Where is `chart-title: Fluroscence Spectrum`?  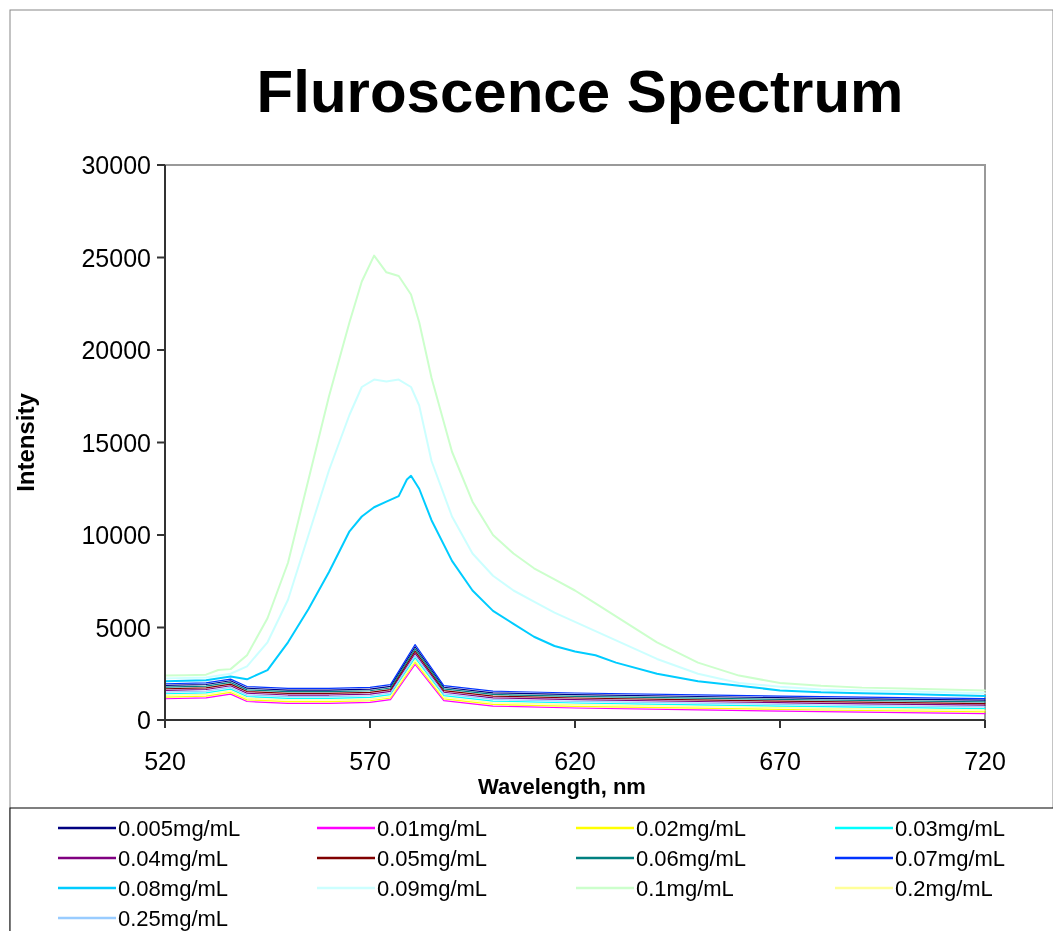
chart-title: Fluroscence Spectrum is located at coordinates (580, 91).